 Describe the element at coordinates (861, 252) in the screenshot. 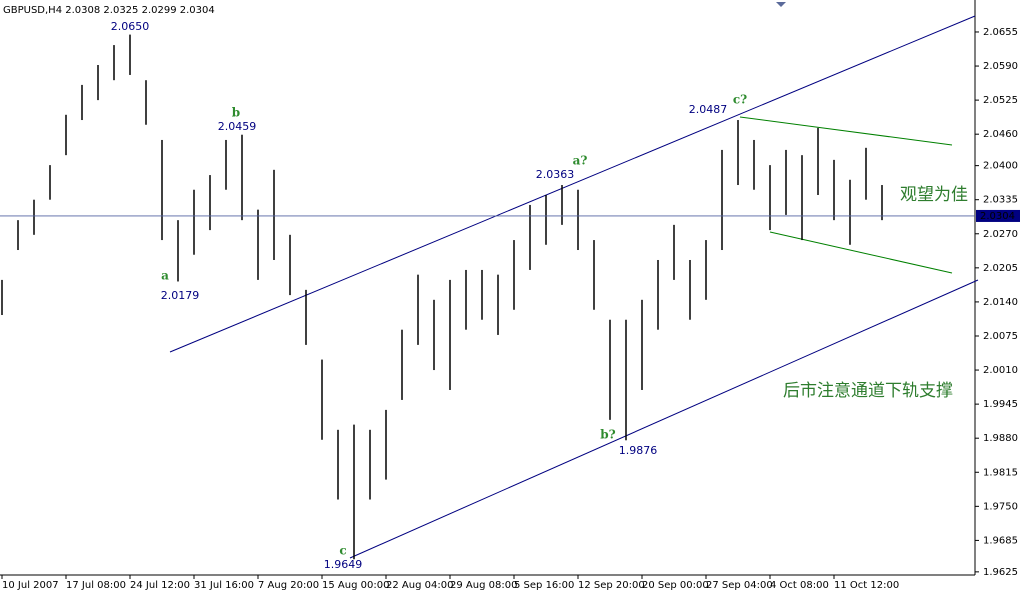

I see `triangle-lower` at that location.